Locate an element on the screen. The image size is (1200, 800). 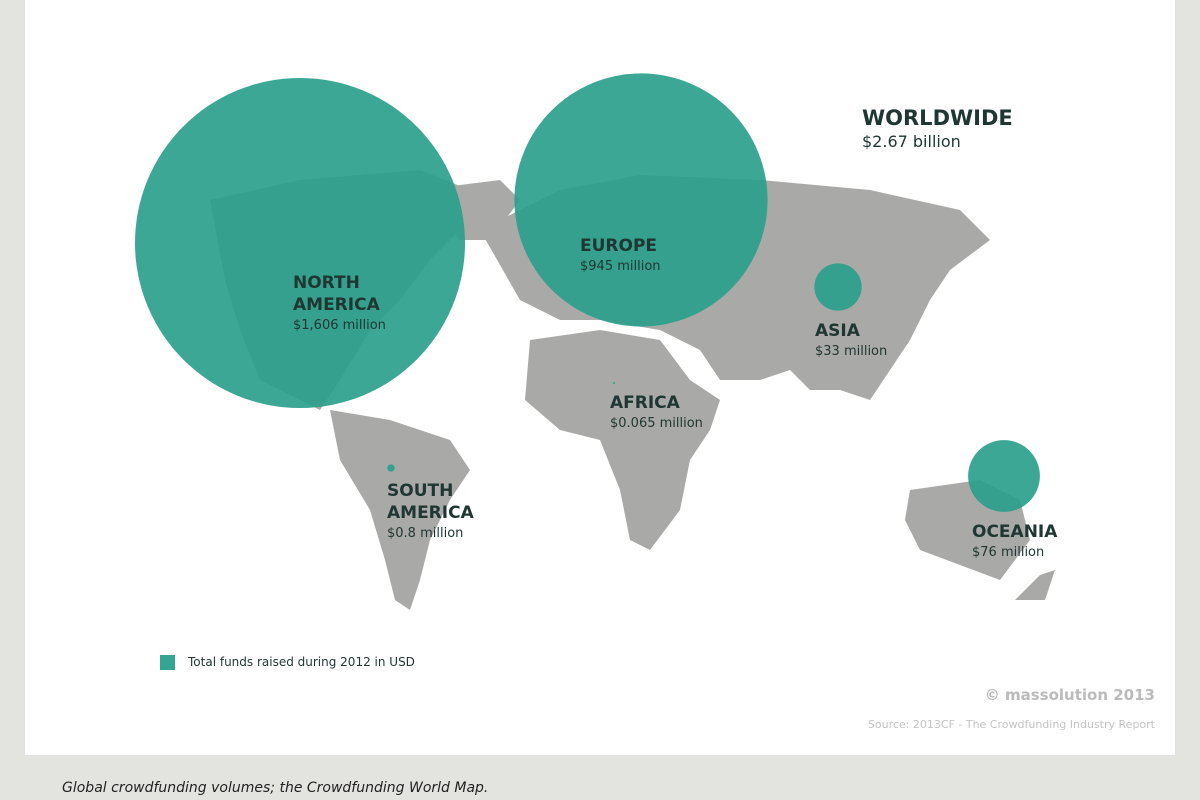
region-label: OCEANIA $76 million is located at coordinates (1032, 542).